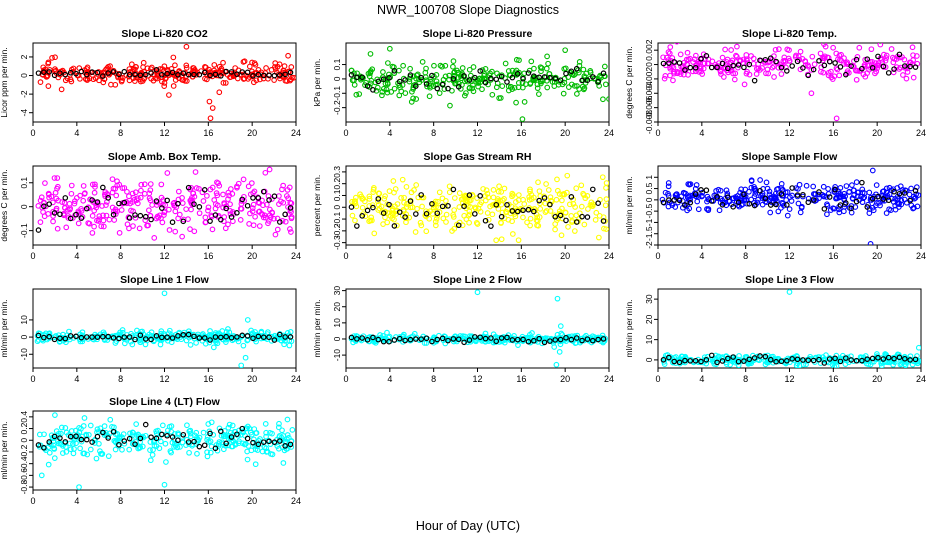 The width and height of the screenshot is (936, 540). What do you see at coordinates (337, 93) in the screenshot?
I see `y-tick-label: -0.1` at bounding box center [337, 93].